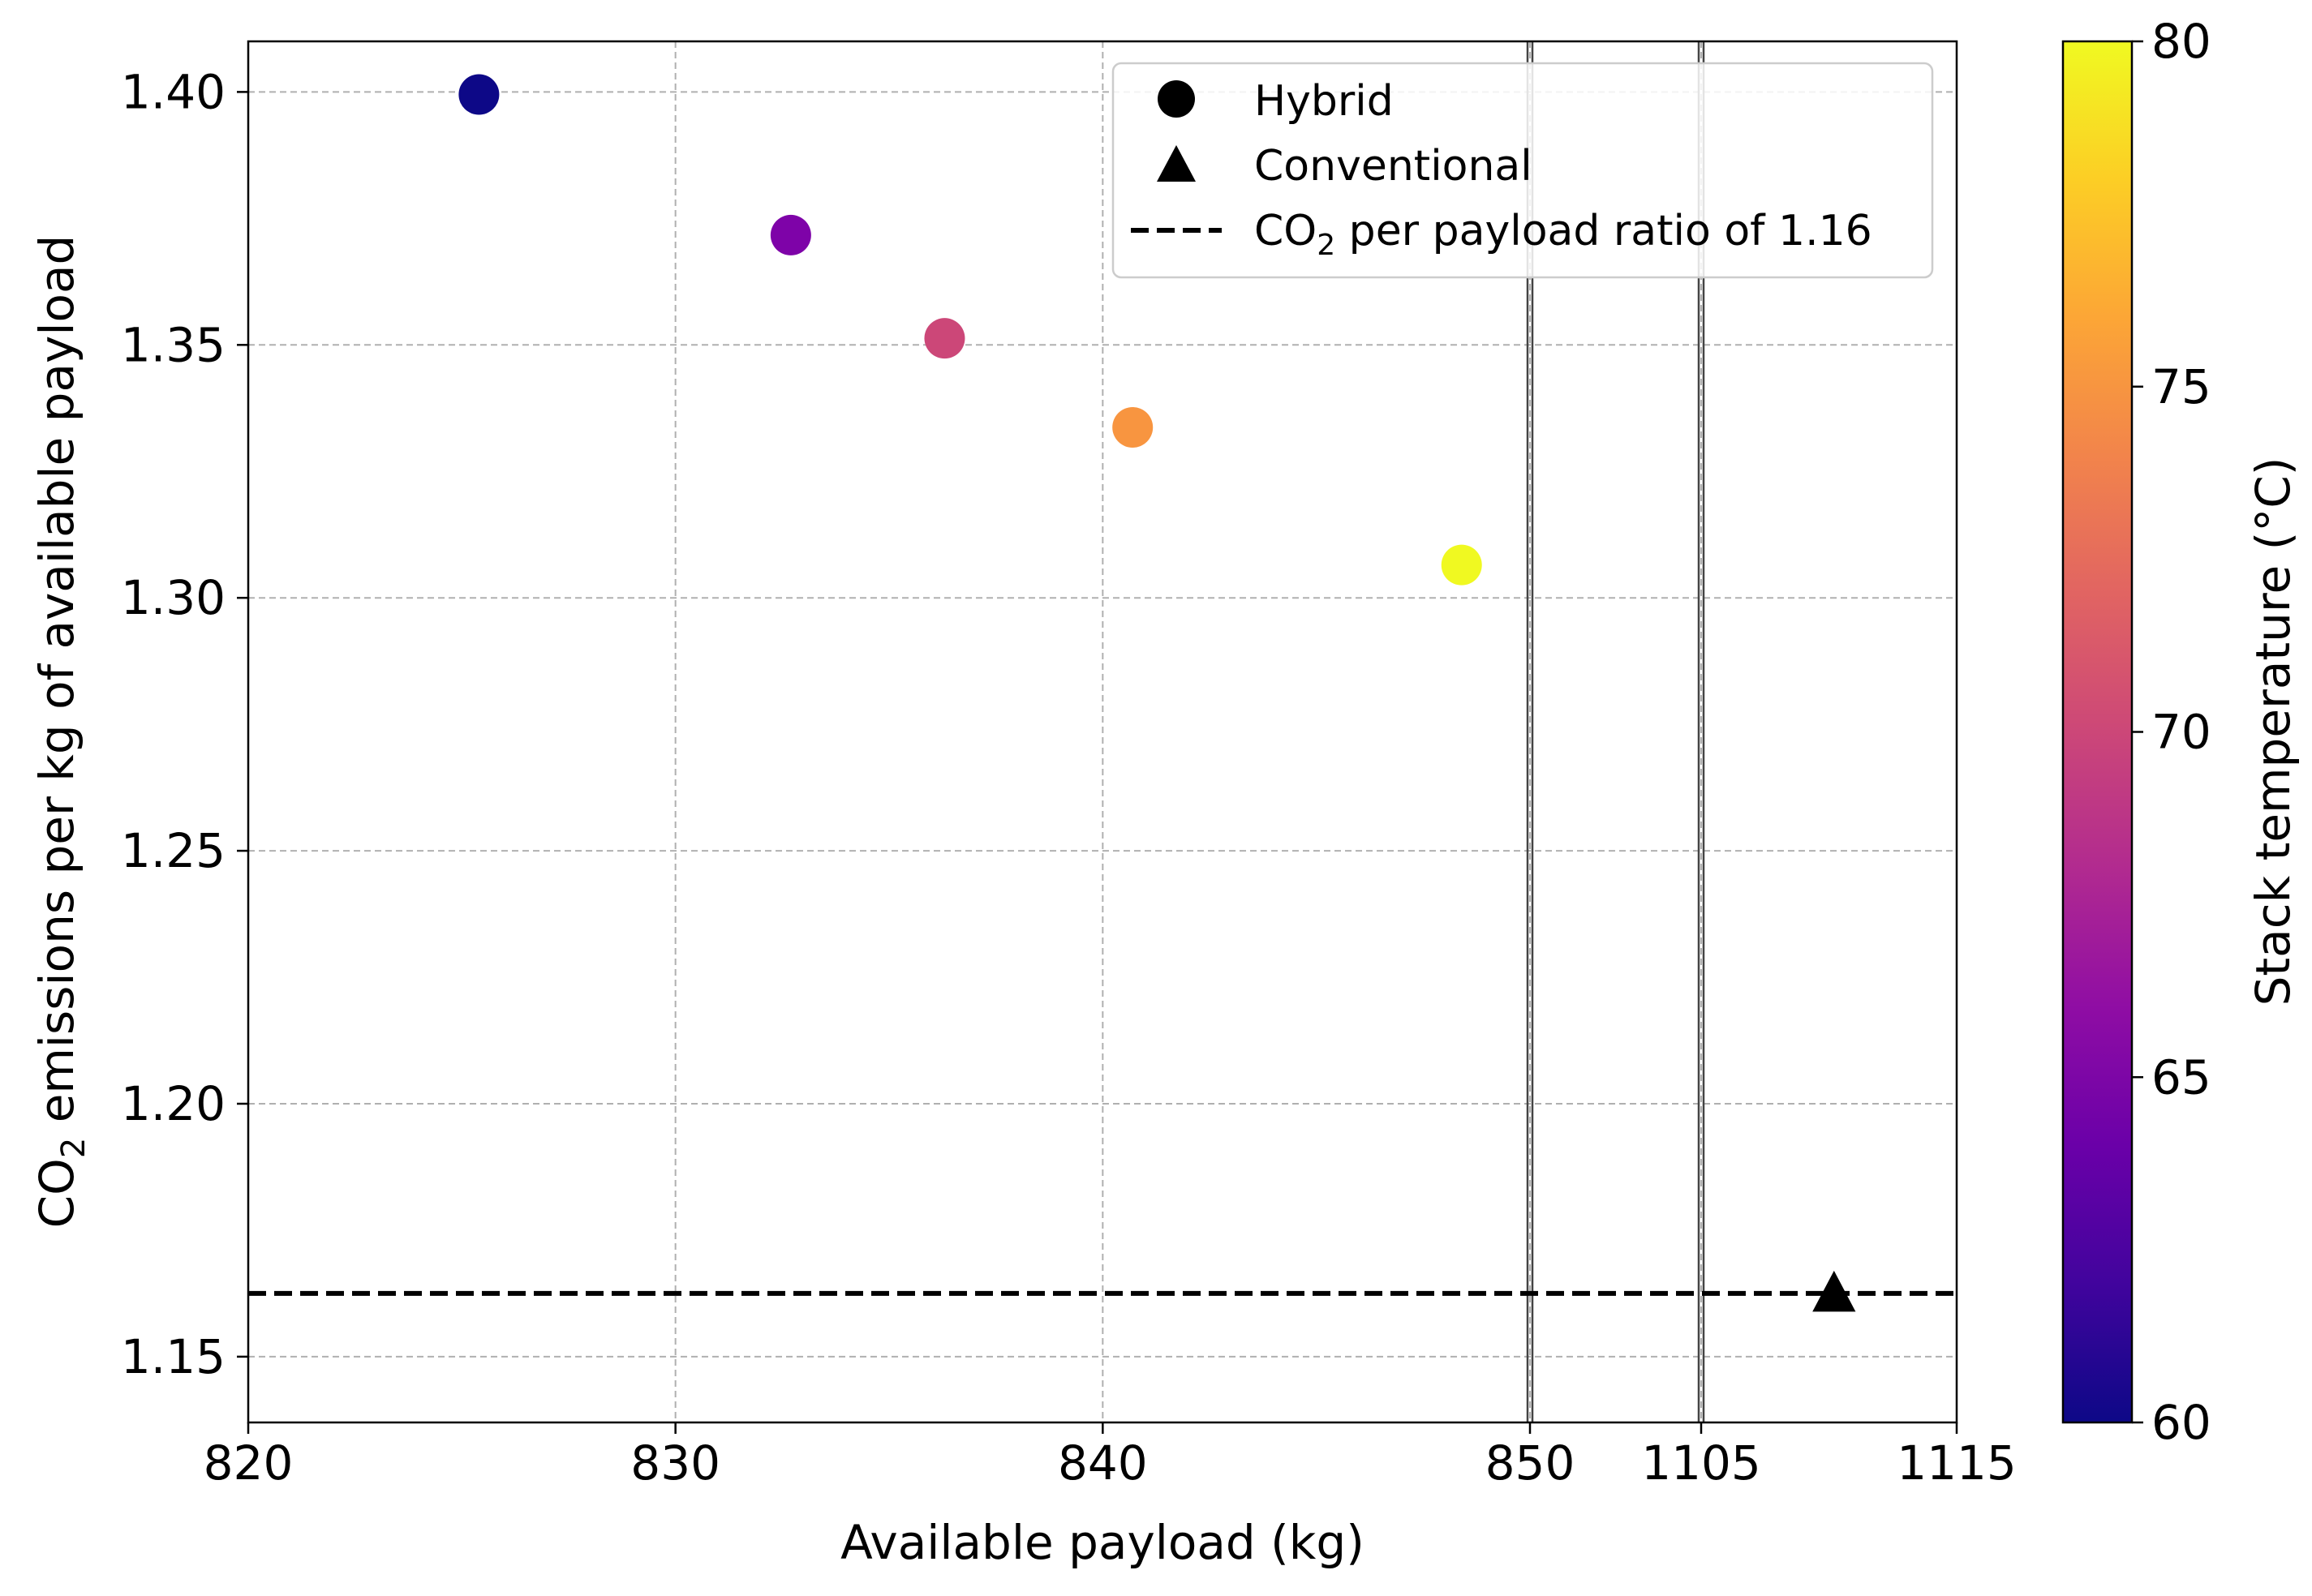 This screenshot has width=2312, height=1596. Describe the element at coordinates (2181, 386) in the screenshot. I see `colorbar-tick-label-3: 75` at that location.